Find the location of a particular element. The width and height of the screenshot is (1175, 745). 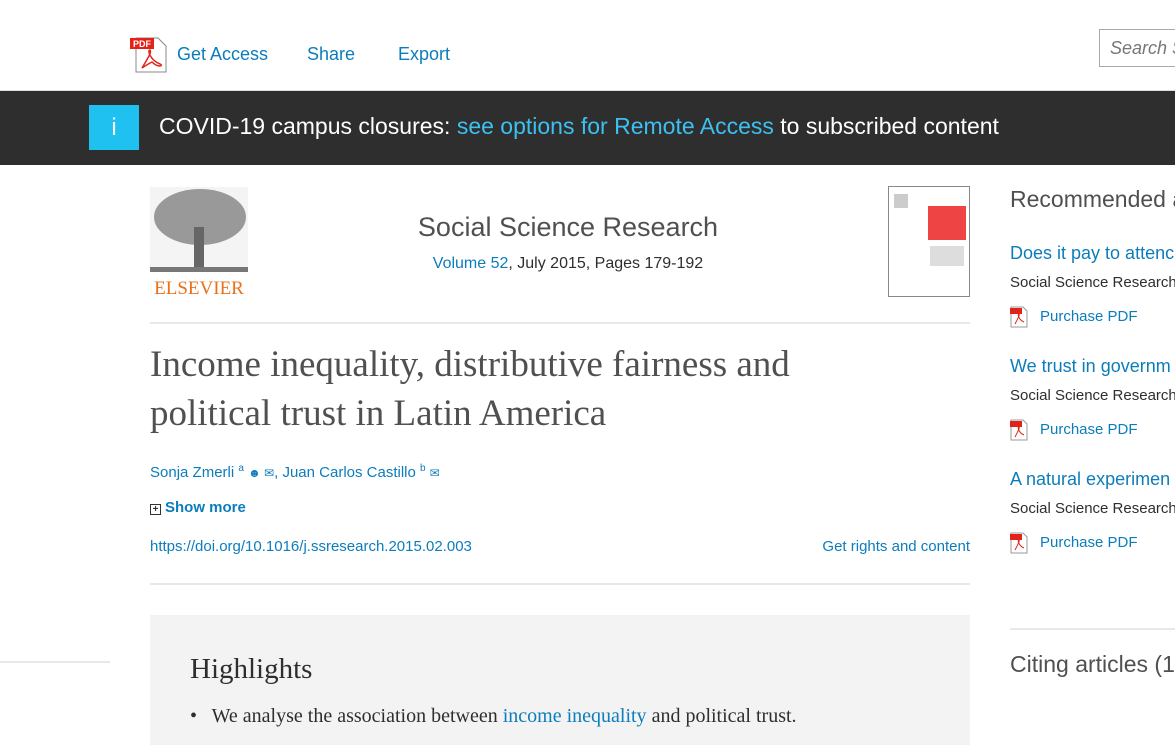

info-icon: i is located at coordinates (114, 127).